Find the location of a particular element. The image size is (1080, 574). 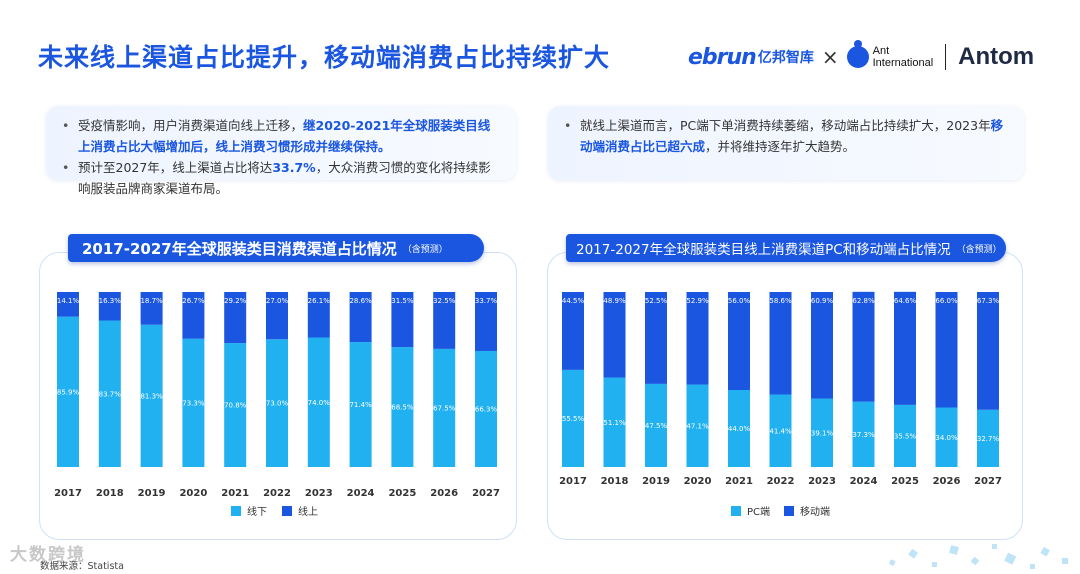

bar-left-线上-2025 is located at coordinates (402, 320).